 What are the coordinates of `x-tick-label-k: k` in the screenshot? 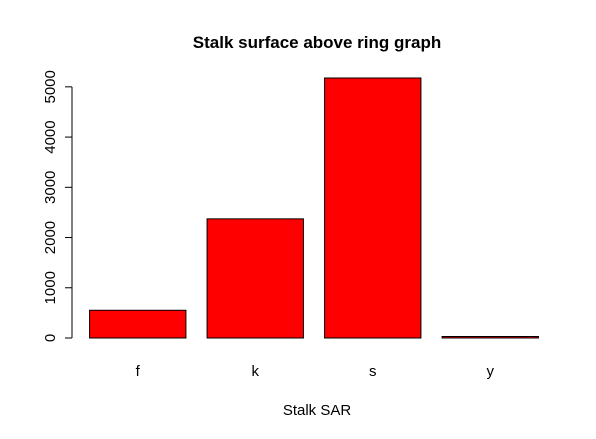 It's located at (256, 371).